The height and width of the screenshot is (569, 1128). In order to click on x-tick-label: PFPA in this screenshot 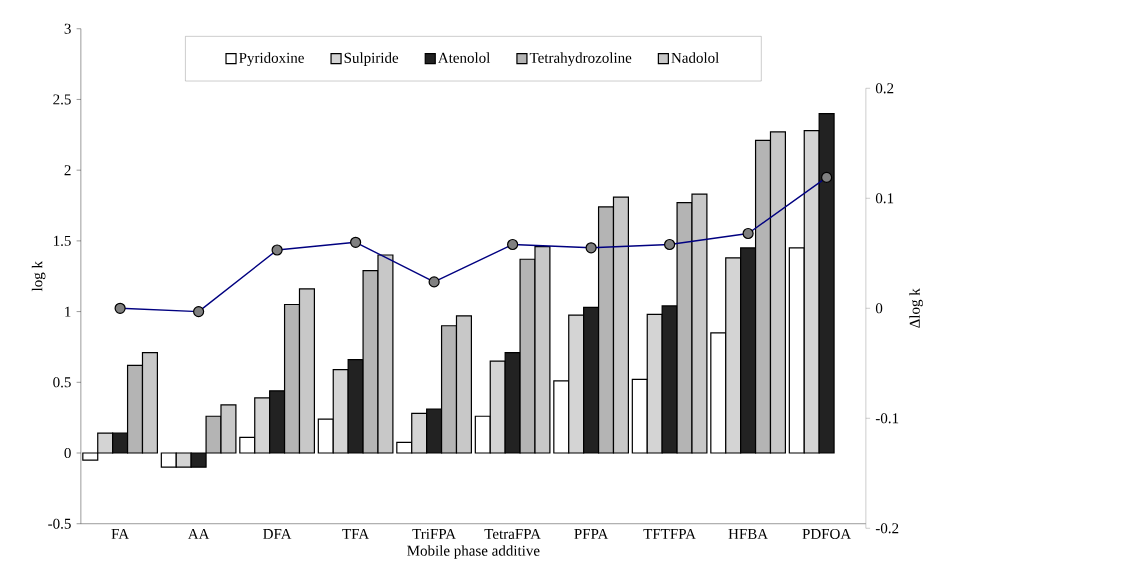, I will do `click(591, 533)`.